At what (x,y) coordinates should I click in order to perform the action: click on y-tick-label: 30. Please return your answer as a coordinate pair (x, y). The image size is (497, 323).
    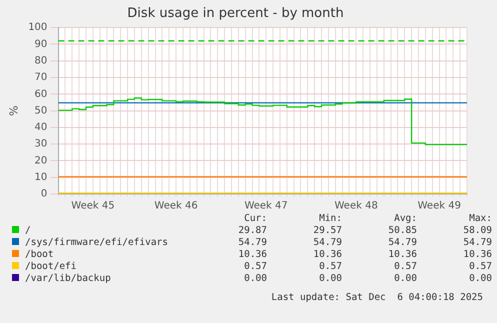
    Looking at the image, I should click on (41, 144).